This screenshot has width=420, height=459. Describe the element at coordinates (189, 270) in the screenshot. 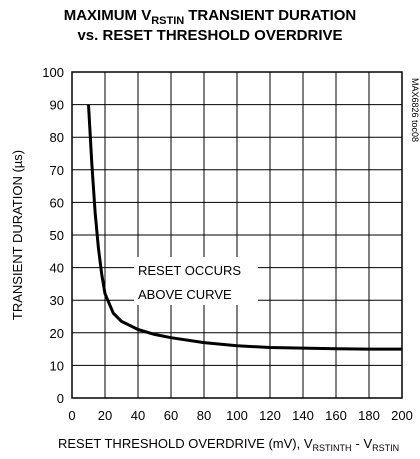

I see `annotation: RESET OCCURS` at that location.